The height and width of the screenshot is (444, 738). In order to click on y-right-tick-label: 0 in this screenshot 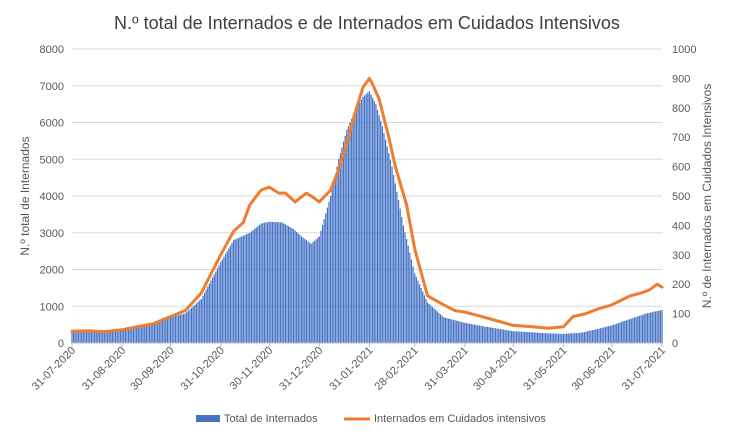, I will do `click(675, 344)`.